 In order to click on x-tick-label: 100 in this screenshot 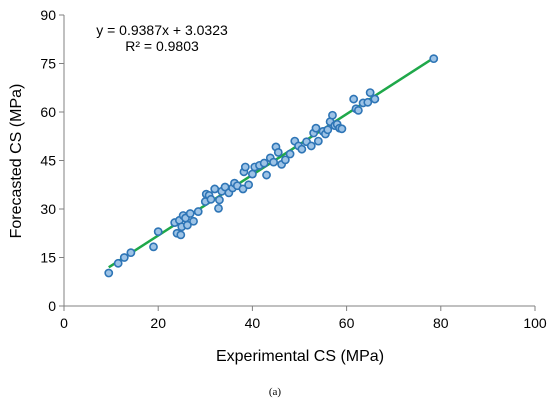, I will do `click(535, 323)`.